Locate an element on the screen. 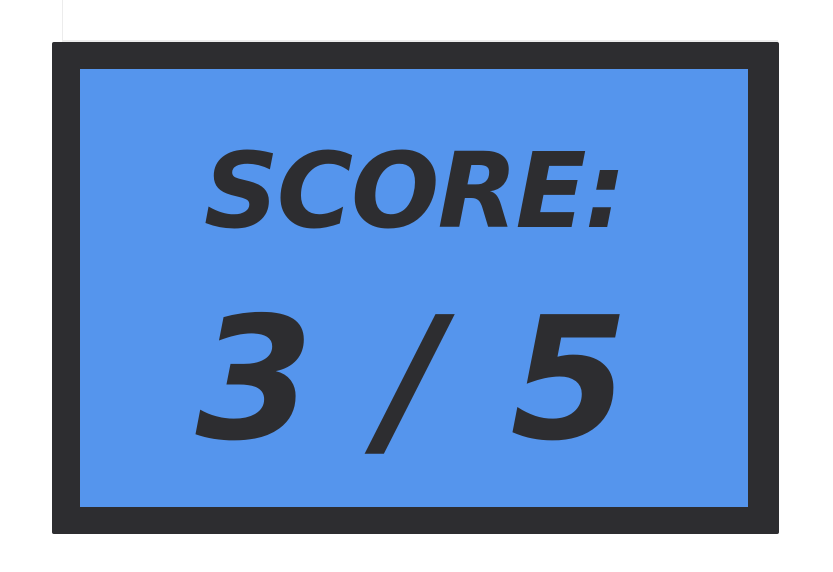 The height and width of the screenshot is (572, 833). top-bar-divider-horizontal is located at coordinates (420, 41).